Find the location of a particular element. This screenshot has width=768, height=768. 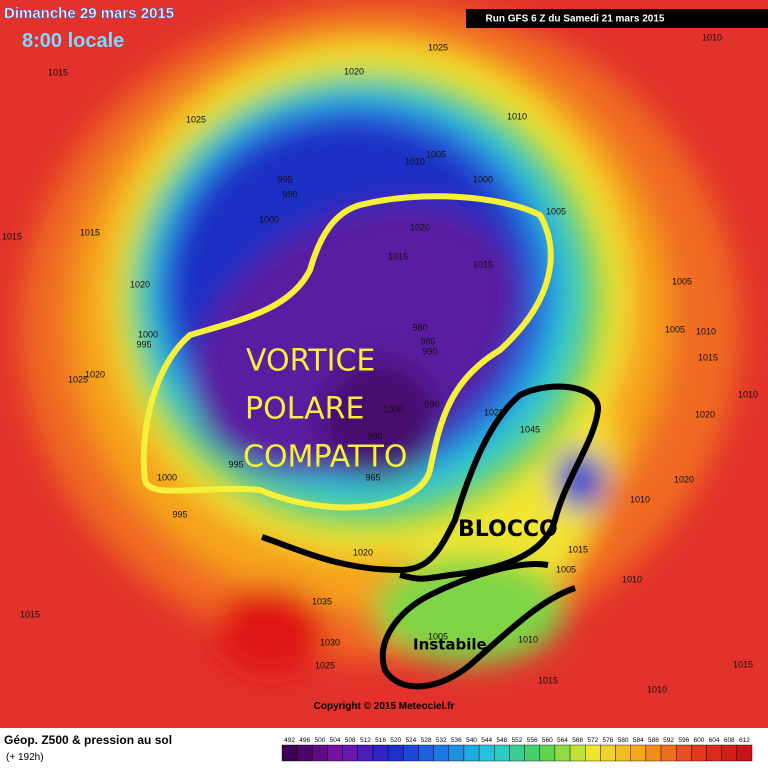

unstable-outline is located at coordinates (477, 625).